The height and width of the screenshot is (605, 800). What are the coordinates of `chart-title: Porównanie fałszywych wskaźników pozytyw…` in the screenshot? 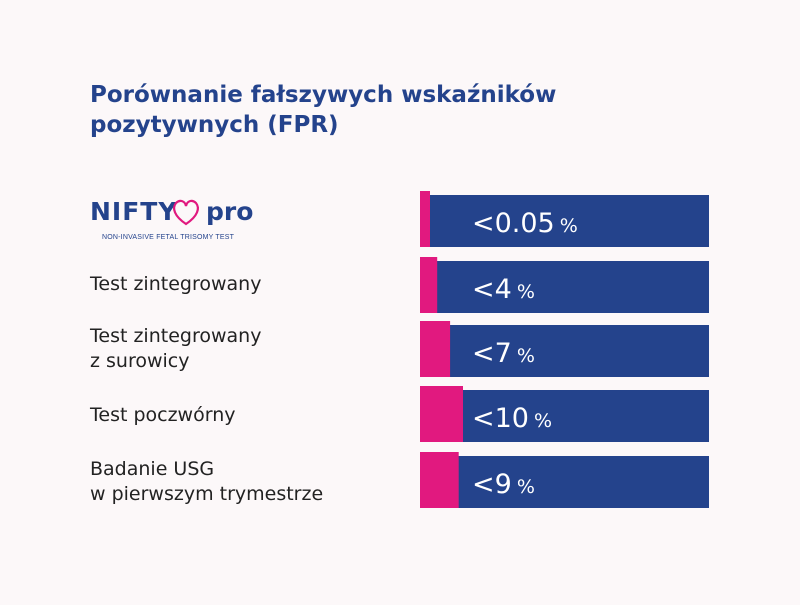 It's located at (323, 110).